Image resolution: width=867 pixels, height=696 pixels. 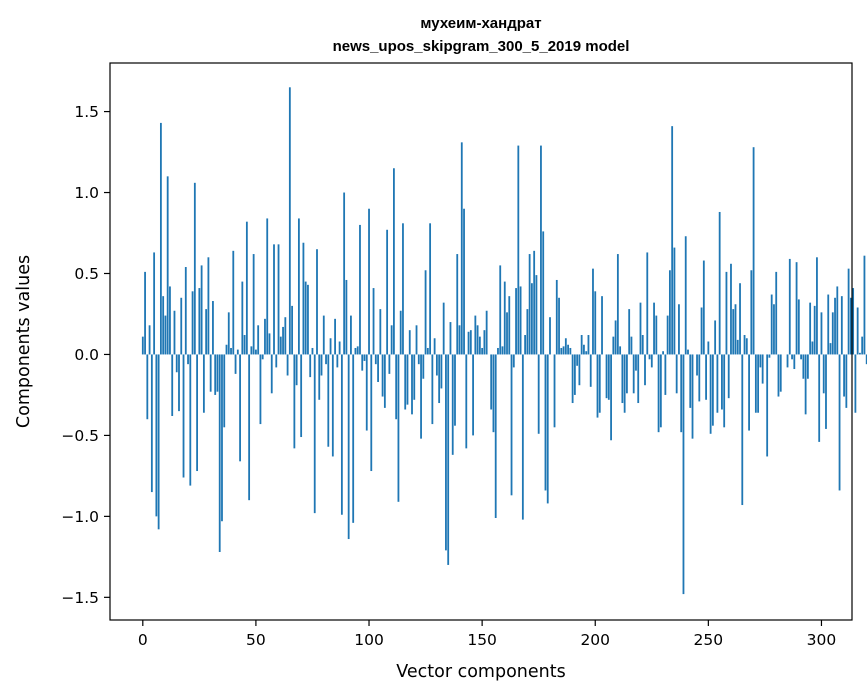 I want to click on x-axis-ticks: 0 50 100 150 200 250 300, so click(x=487, y=634).